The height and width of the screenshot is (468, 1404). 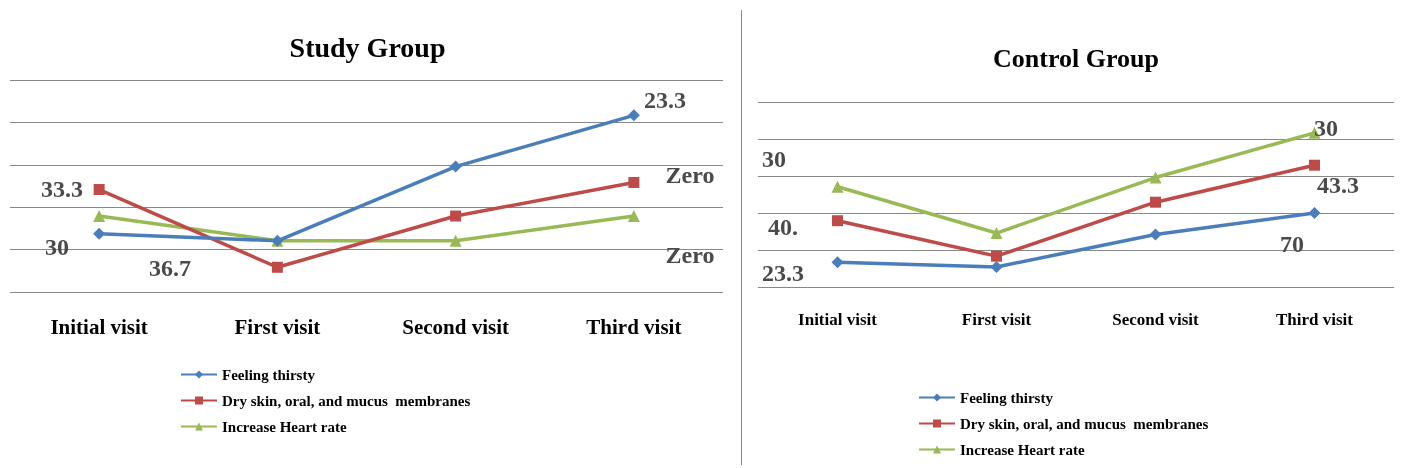 I want to click on annotation: 33.3, so click(x=62, y=189).